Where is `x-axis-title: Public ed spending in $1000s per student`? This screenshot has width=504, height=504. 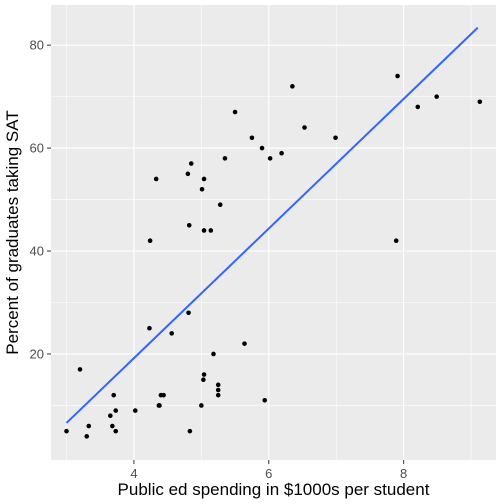
x-axis-title: Public ed spending in $1000s per student is located at coordinates (274, 489).